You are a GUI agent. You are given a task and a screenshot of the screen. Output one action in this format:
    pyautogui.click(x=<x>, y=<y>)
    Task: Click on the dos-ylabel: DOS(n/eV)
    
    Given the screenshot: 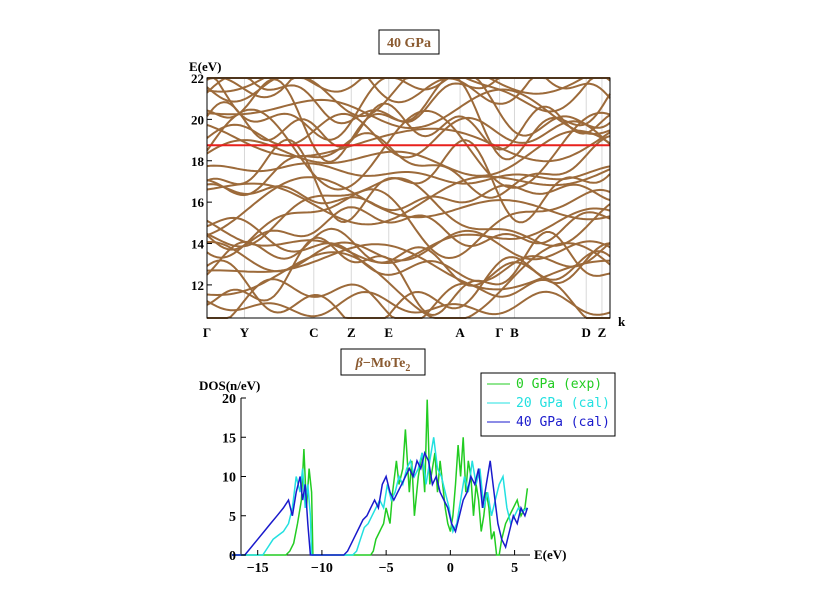 What is the action you would take?
    pyautogui.click(x=229, y=385)
    